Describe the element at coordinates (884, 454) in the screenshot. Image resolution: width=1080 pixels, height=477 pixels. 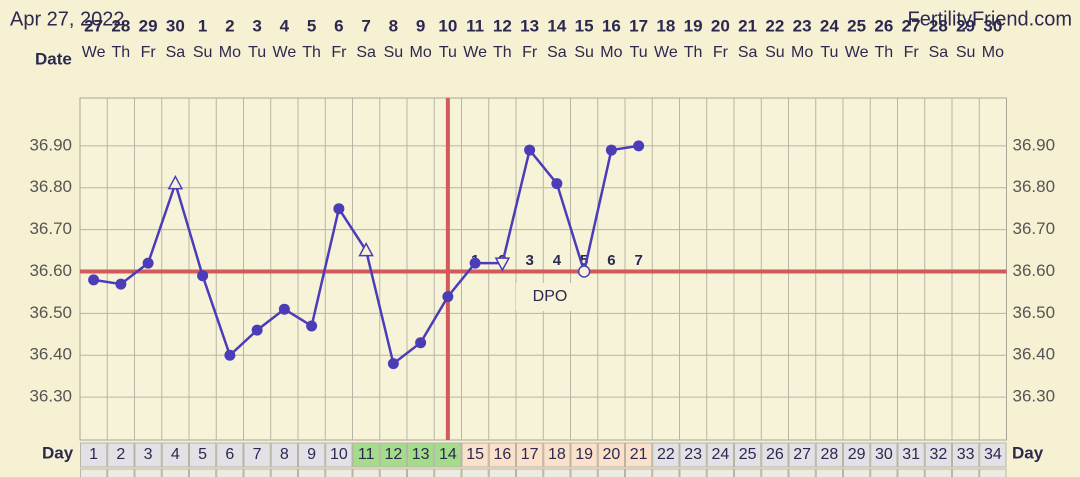
I see `day-number: 30` at that location.